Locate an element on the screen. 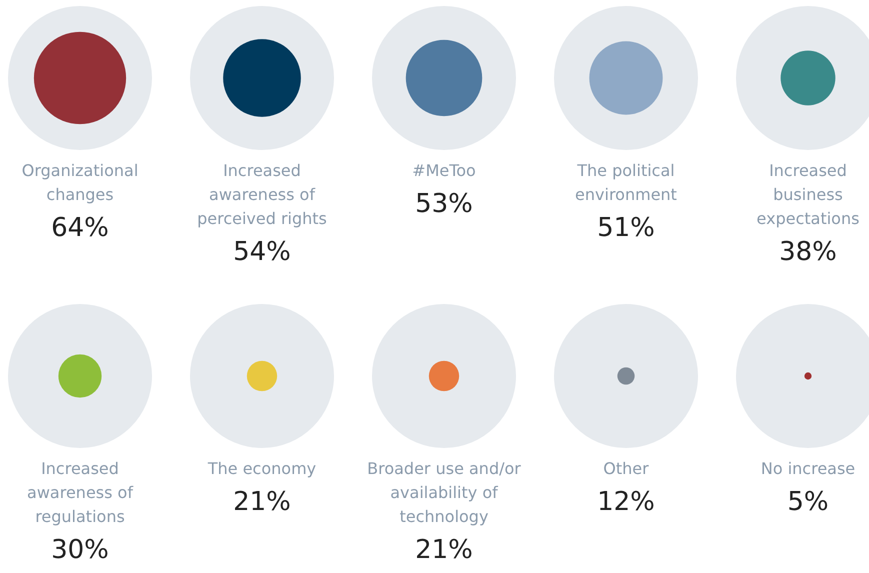 This screenshot has height=573, width=869. category-label: No increase is located at coordinates (808, 468).